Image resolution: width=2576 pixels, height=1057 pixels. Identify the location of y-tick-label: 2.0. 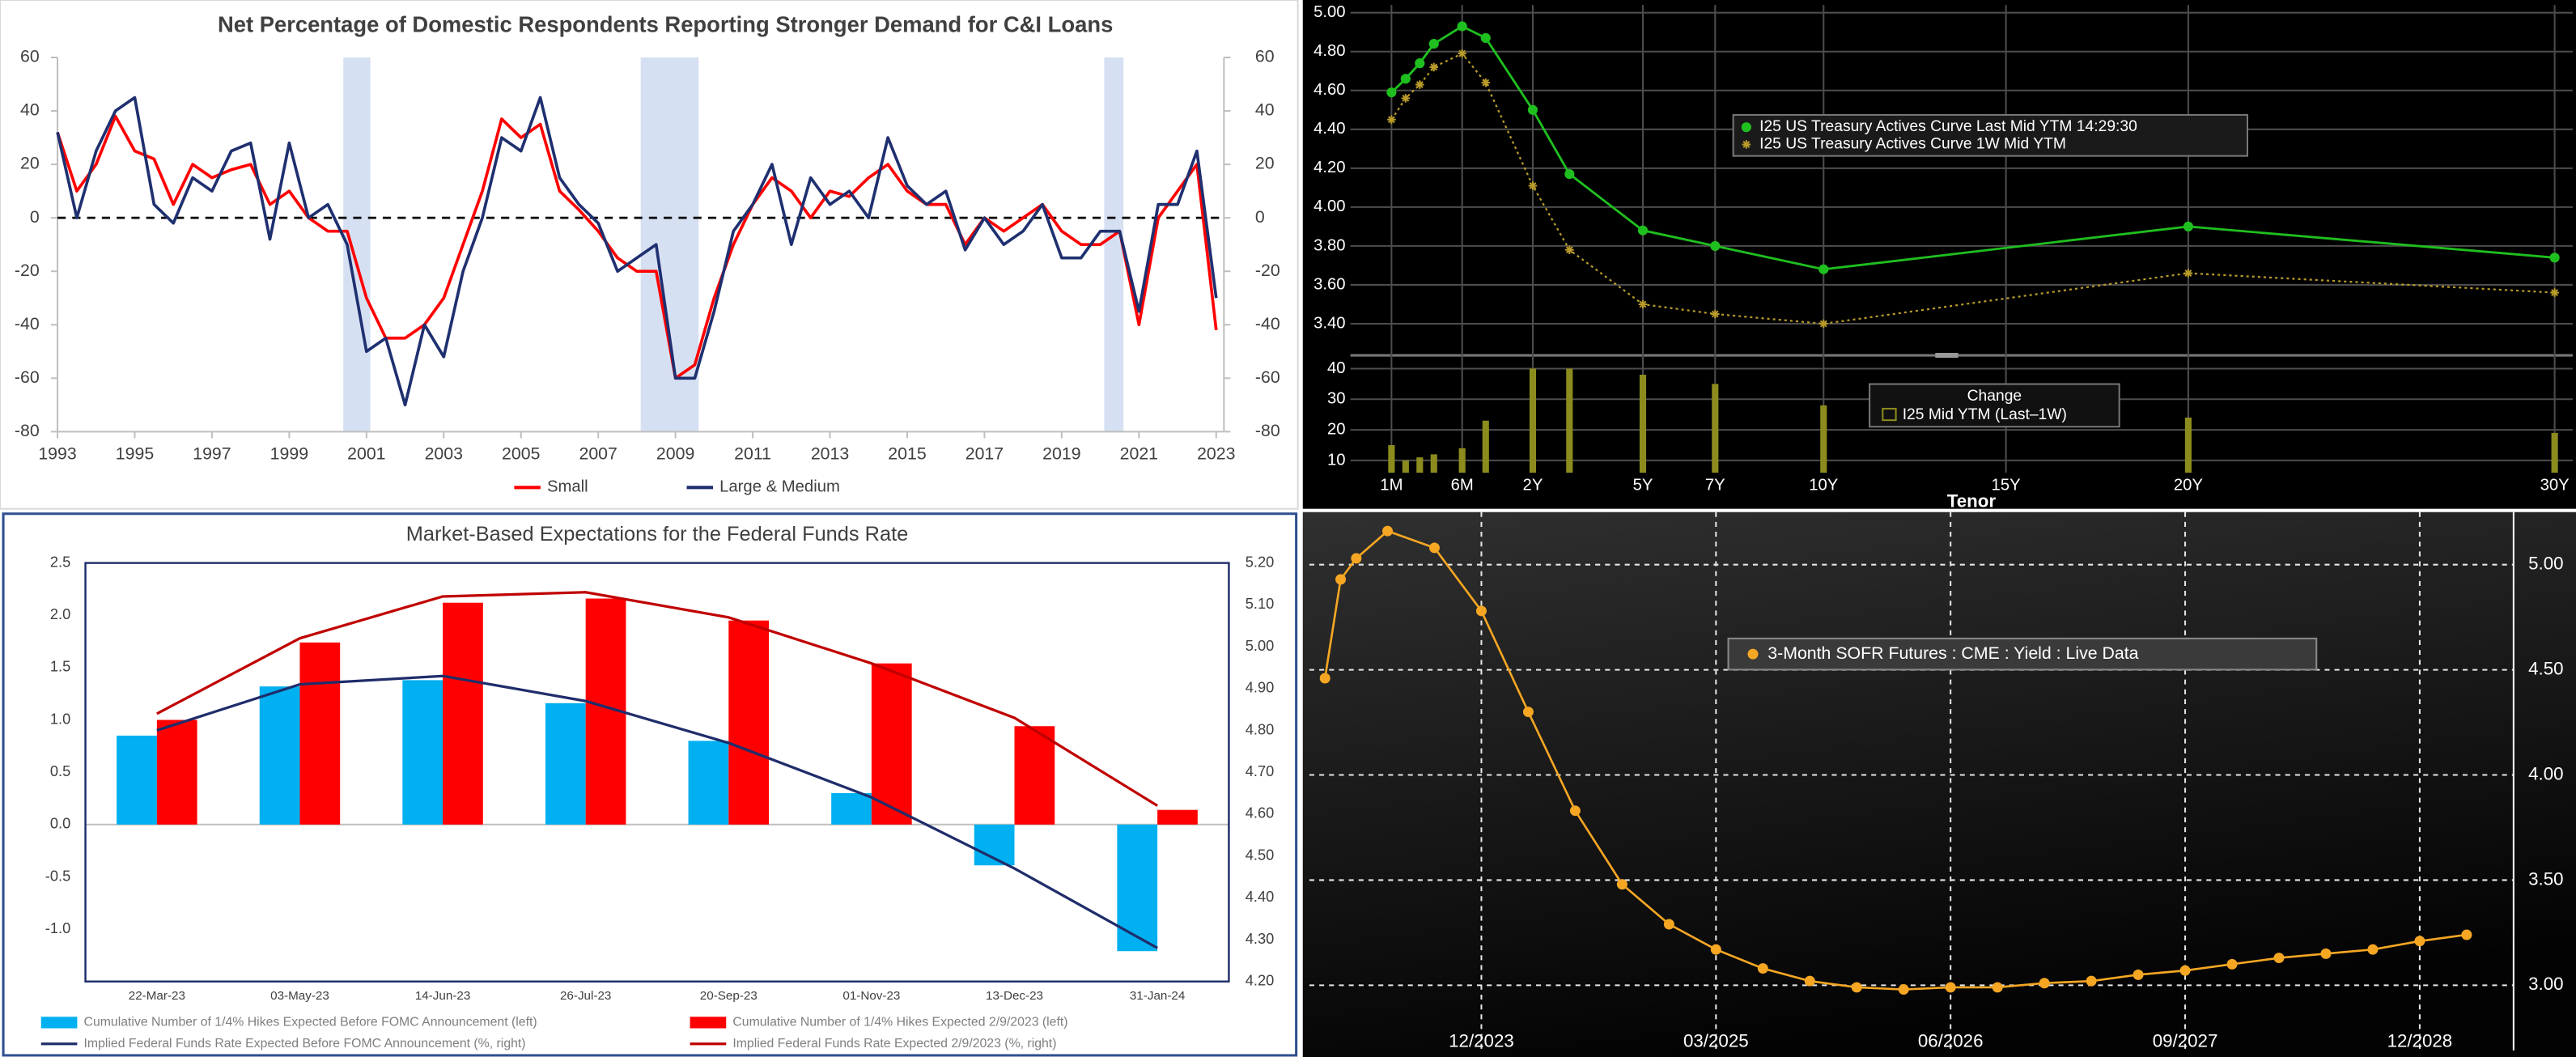
(60, 613).